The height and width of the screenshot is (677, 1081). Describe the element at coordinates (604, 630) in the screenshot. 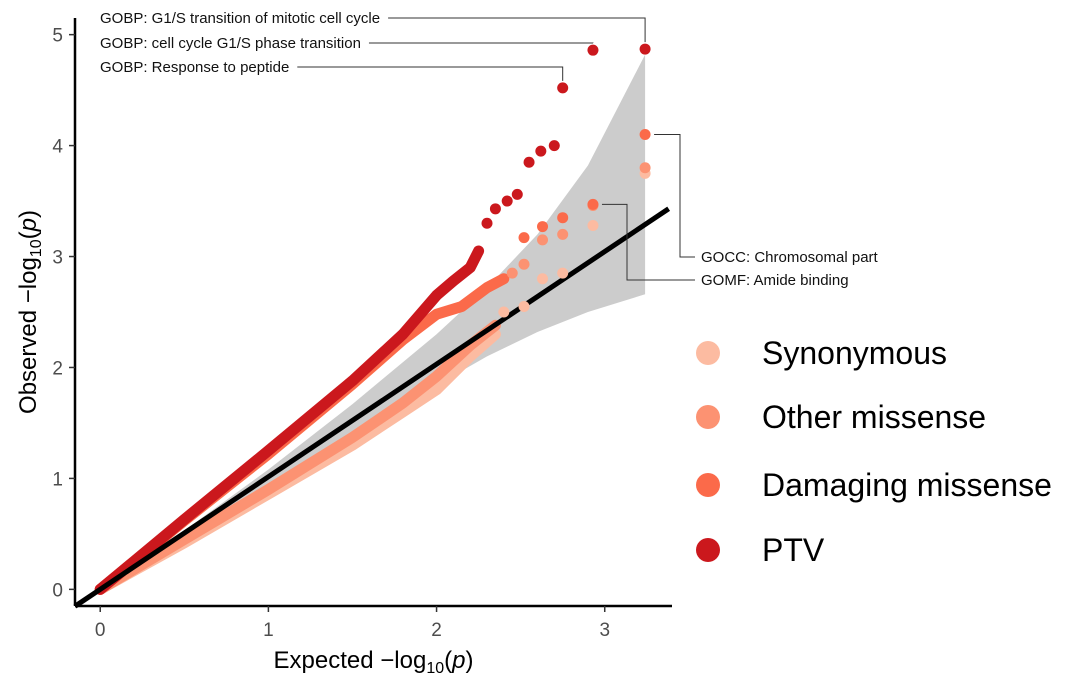

I see `x-tick-label: 3` at that location.